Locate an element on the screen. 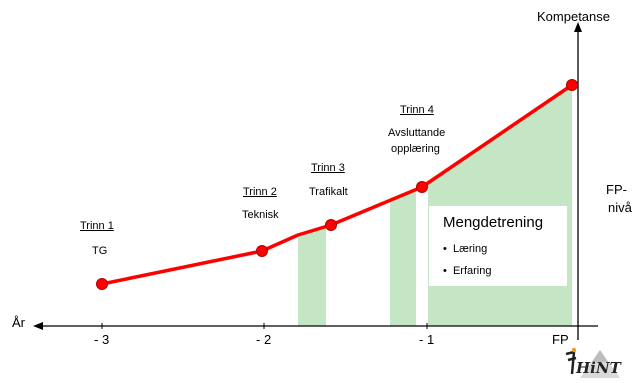  bullet-item: • Læring is located at coordinates (465, 249).